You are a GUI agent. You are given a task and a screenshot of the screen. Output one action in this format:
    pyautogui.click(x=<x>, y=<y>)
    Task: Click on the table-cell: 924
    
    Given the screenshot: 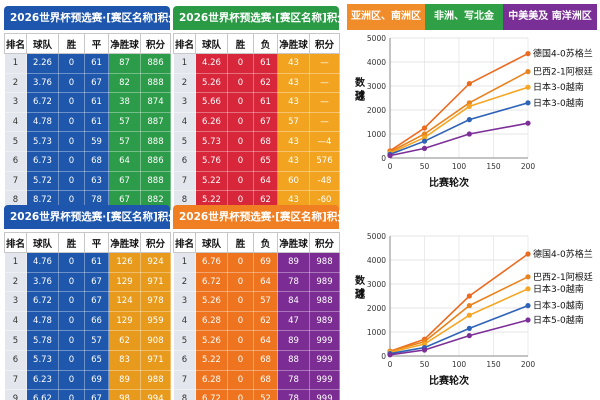 What is the action you would take?
    pyautogui.click(x=155, y=262)
    